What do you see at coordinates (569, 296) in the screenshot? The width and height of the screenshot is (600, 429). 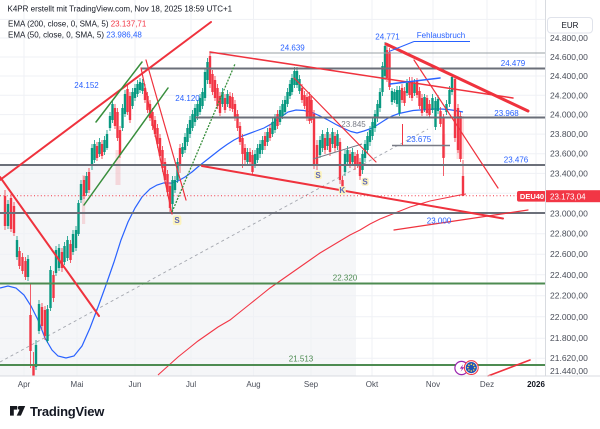 I see `svg-text: 22.200,00` at bounding box center [569, 296].